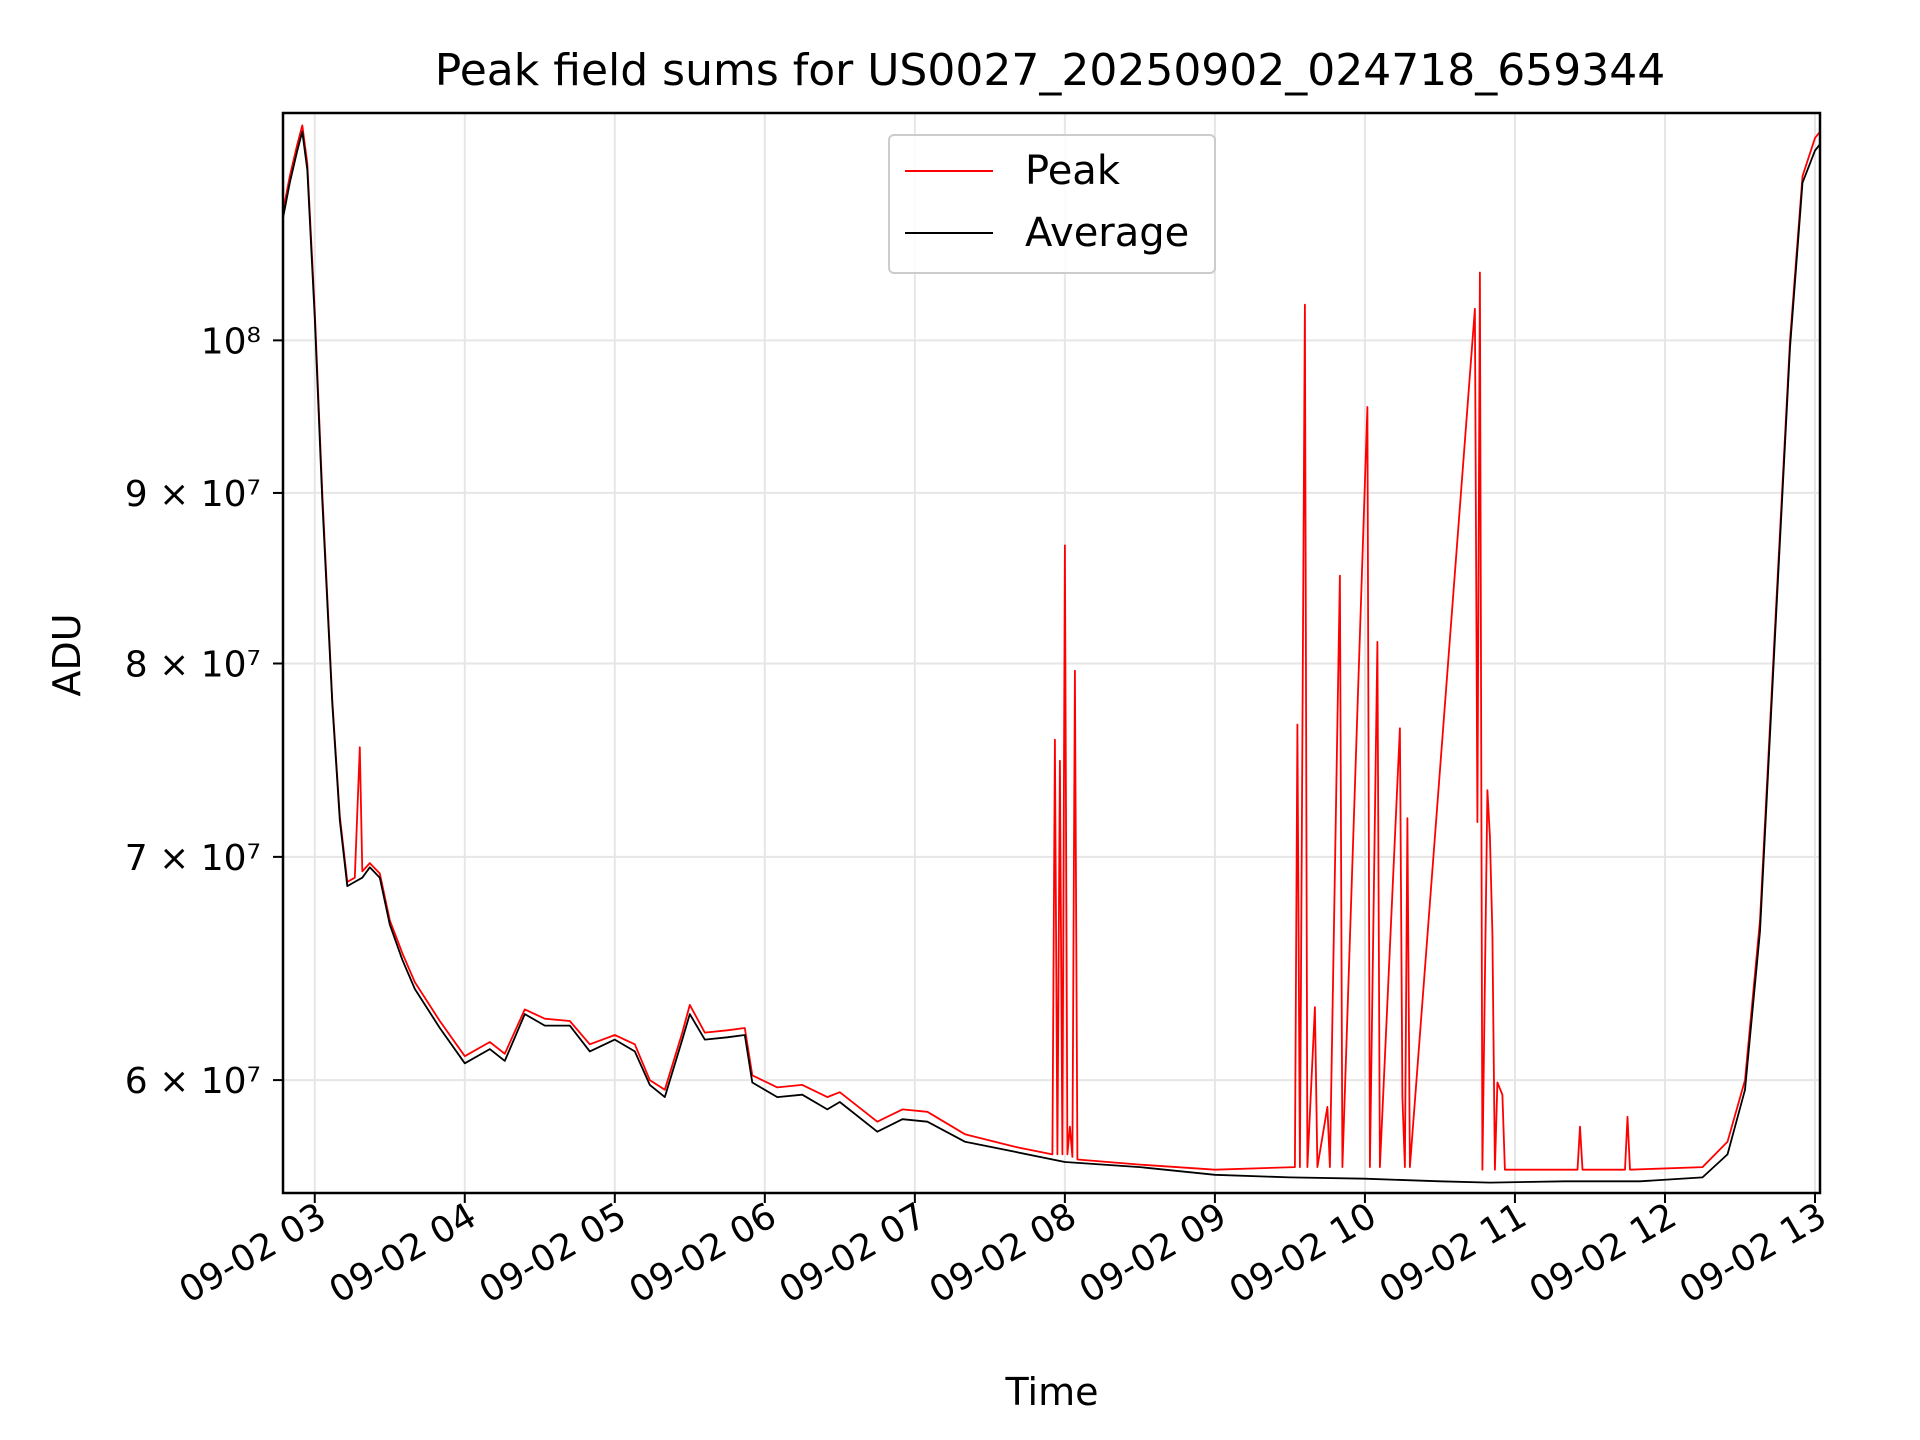 The width and height of the screenshot is (1920, 1440). What do you see at coordinates (1073, 171) in the screenshot?
I see `legend-label-peak: Peak` at bounding box center [1073, 171].